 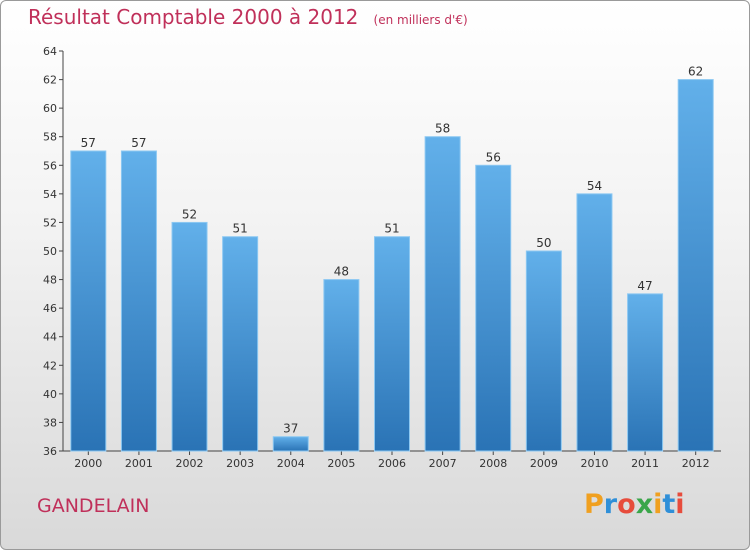 What do you see at coordinates (341, 463) in the screenshot?
I see `x-tick-label: 2005` at bounding box center [341, 463].